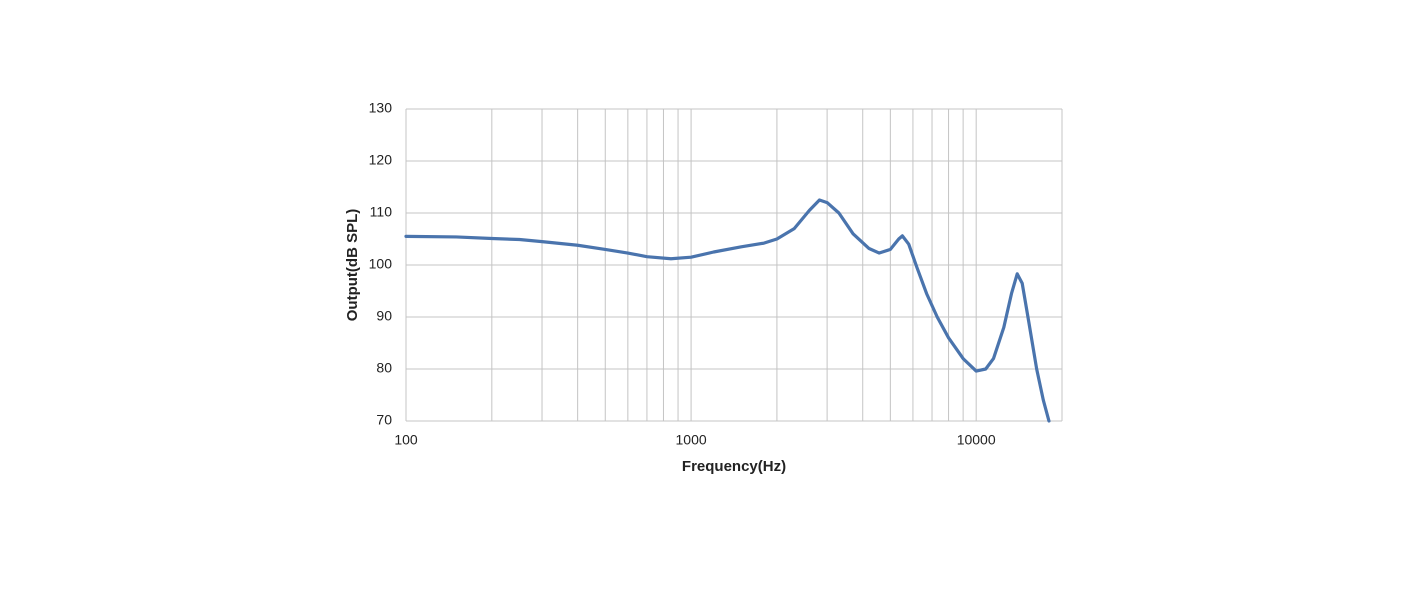 This screenshot has width=1418, height=591. Describe the element at coordinates (976, 440) in the screenshot. I see `x-tick-label: 10000` at that location.